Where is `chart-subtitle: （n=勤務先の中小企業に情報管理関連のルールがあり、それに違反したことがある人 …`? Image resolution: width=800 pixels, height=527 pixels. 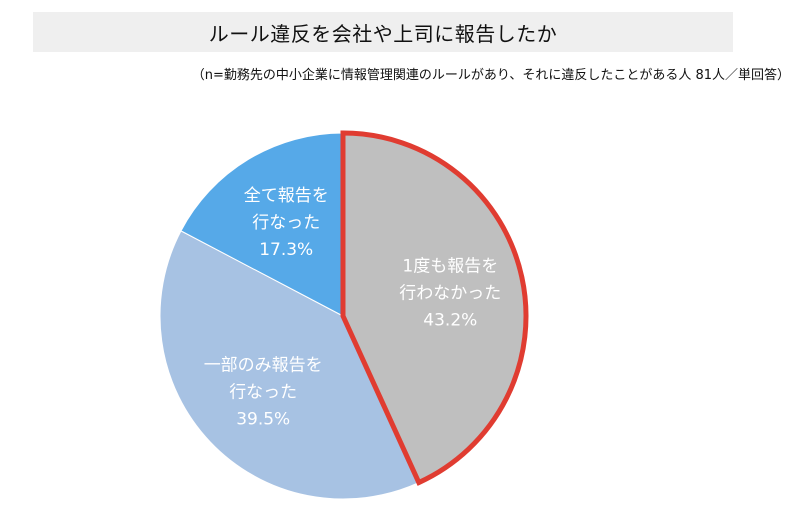
chart-subtitle: （n=勤務先の中小企業に情報管理関連のルールがあり、それに違反したことがある人 … is located at coordinates (490, 75).